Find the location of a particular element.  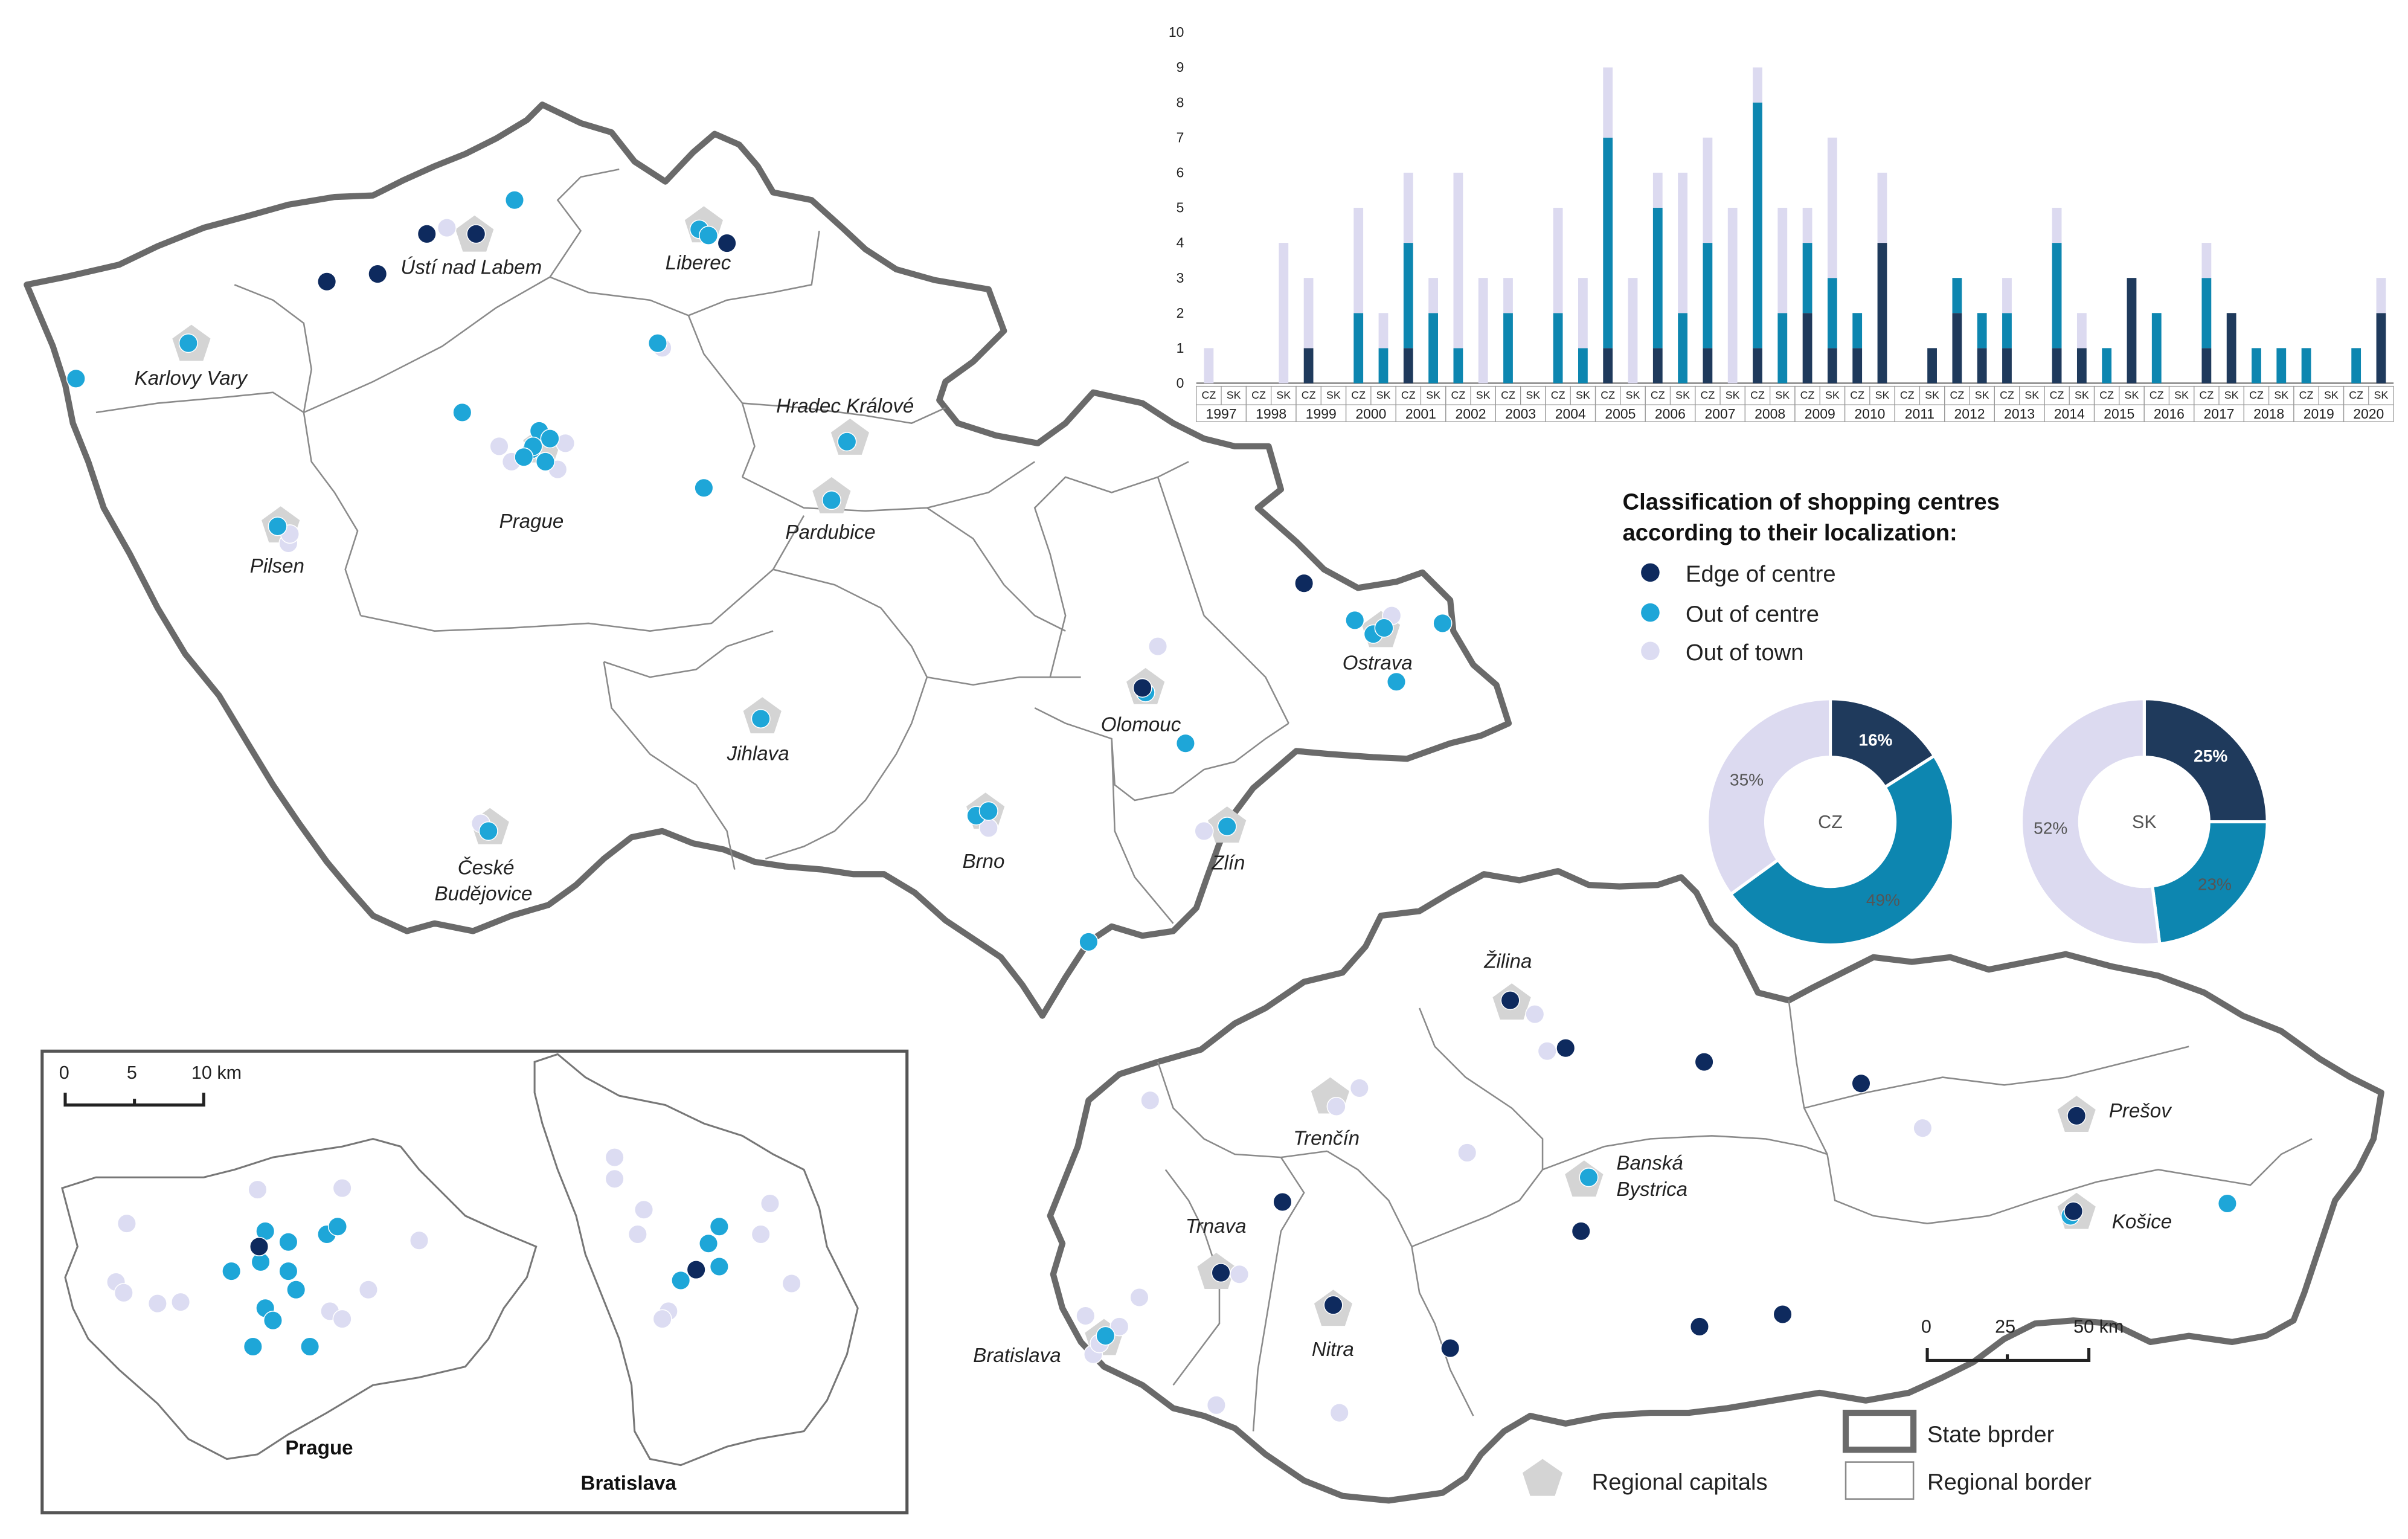

donut-percent-label: 52% is located at coordinates (2050, 829).